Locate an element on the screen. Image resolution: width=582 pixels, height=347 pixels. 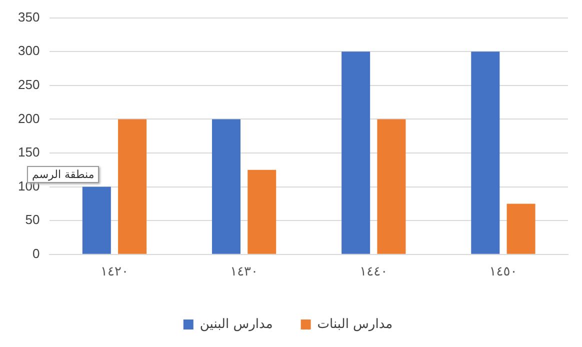
y-tick-label: 150 is located at coordinates (29, 152).